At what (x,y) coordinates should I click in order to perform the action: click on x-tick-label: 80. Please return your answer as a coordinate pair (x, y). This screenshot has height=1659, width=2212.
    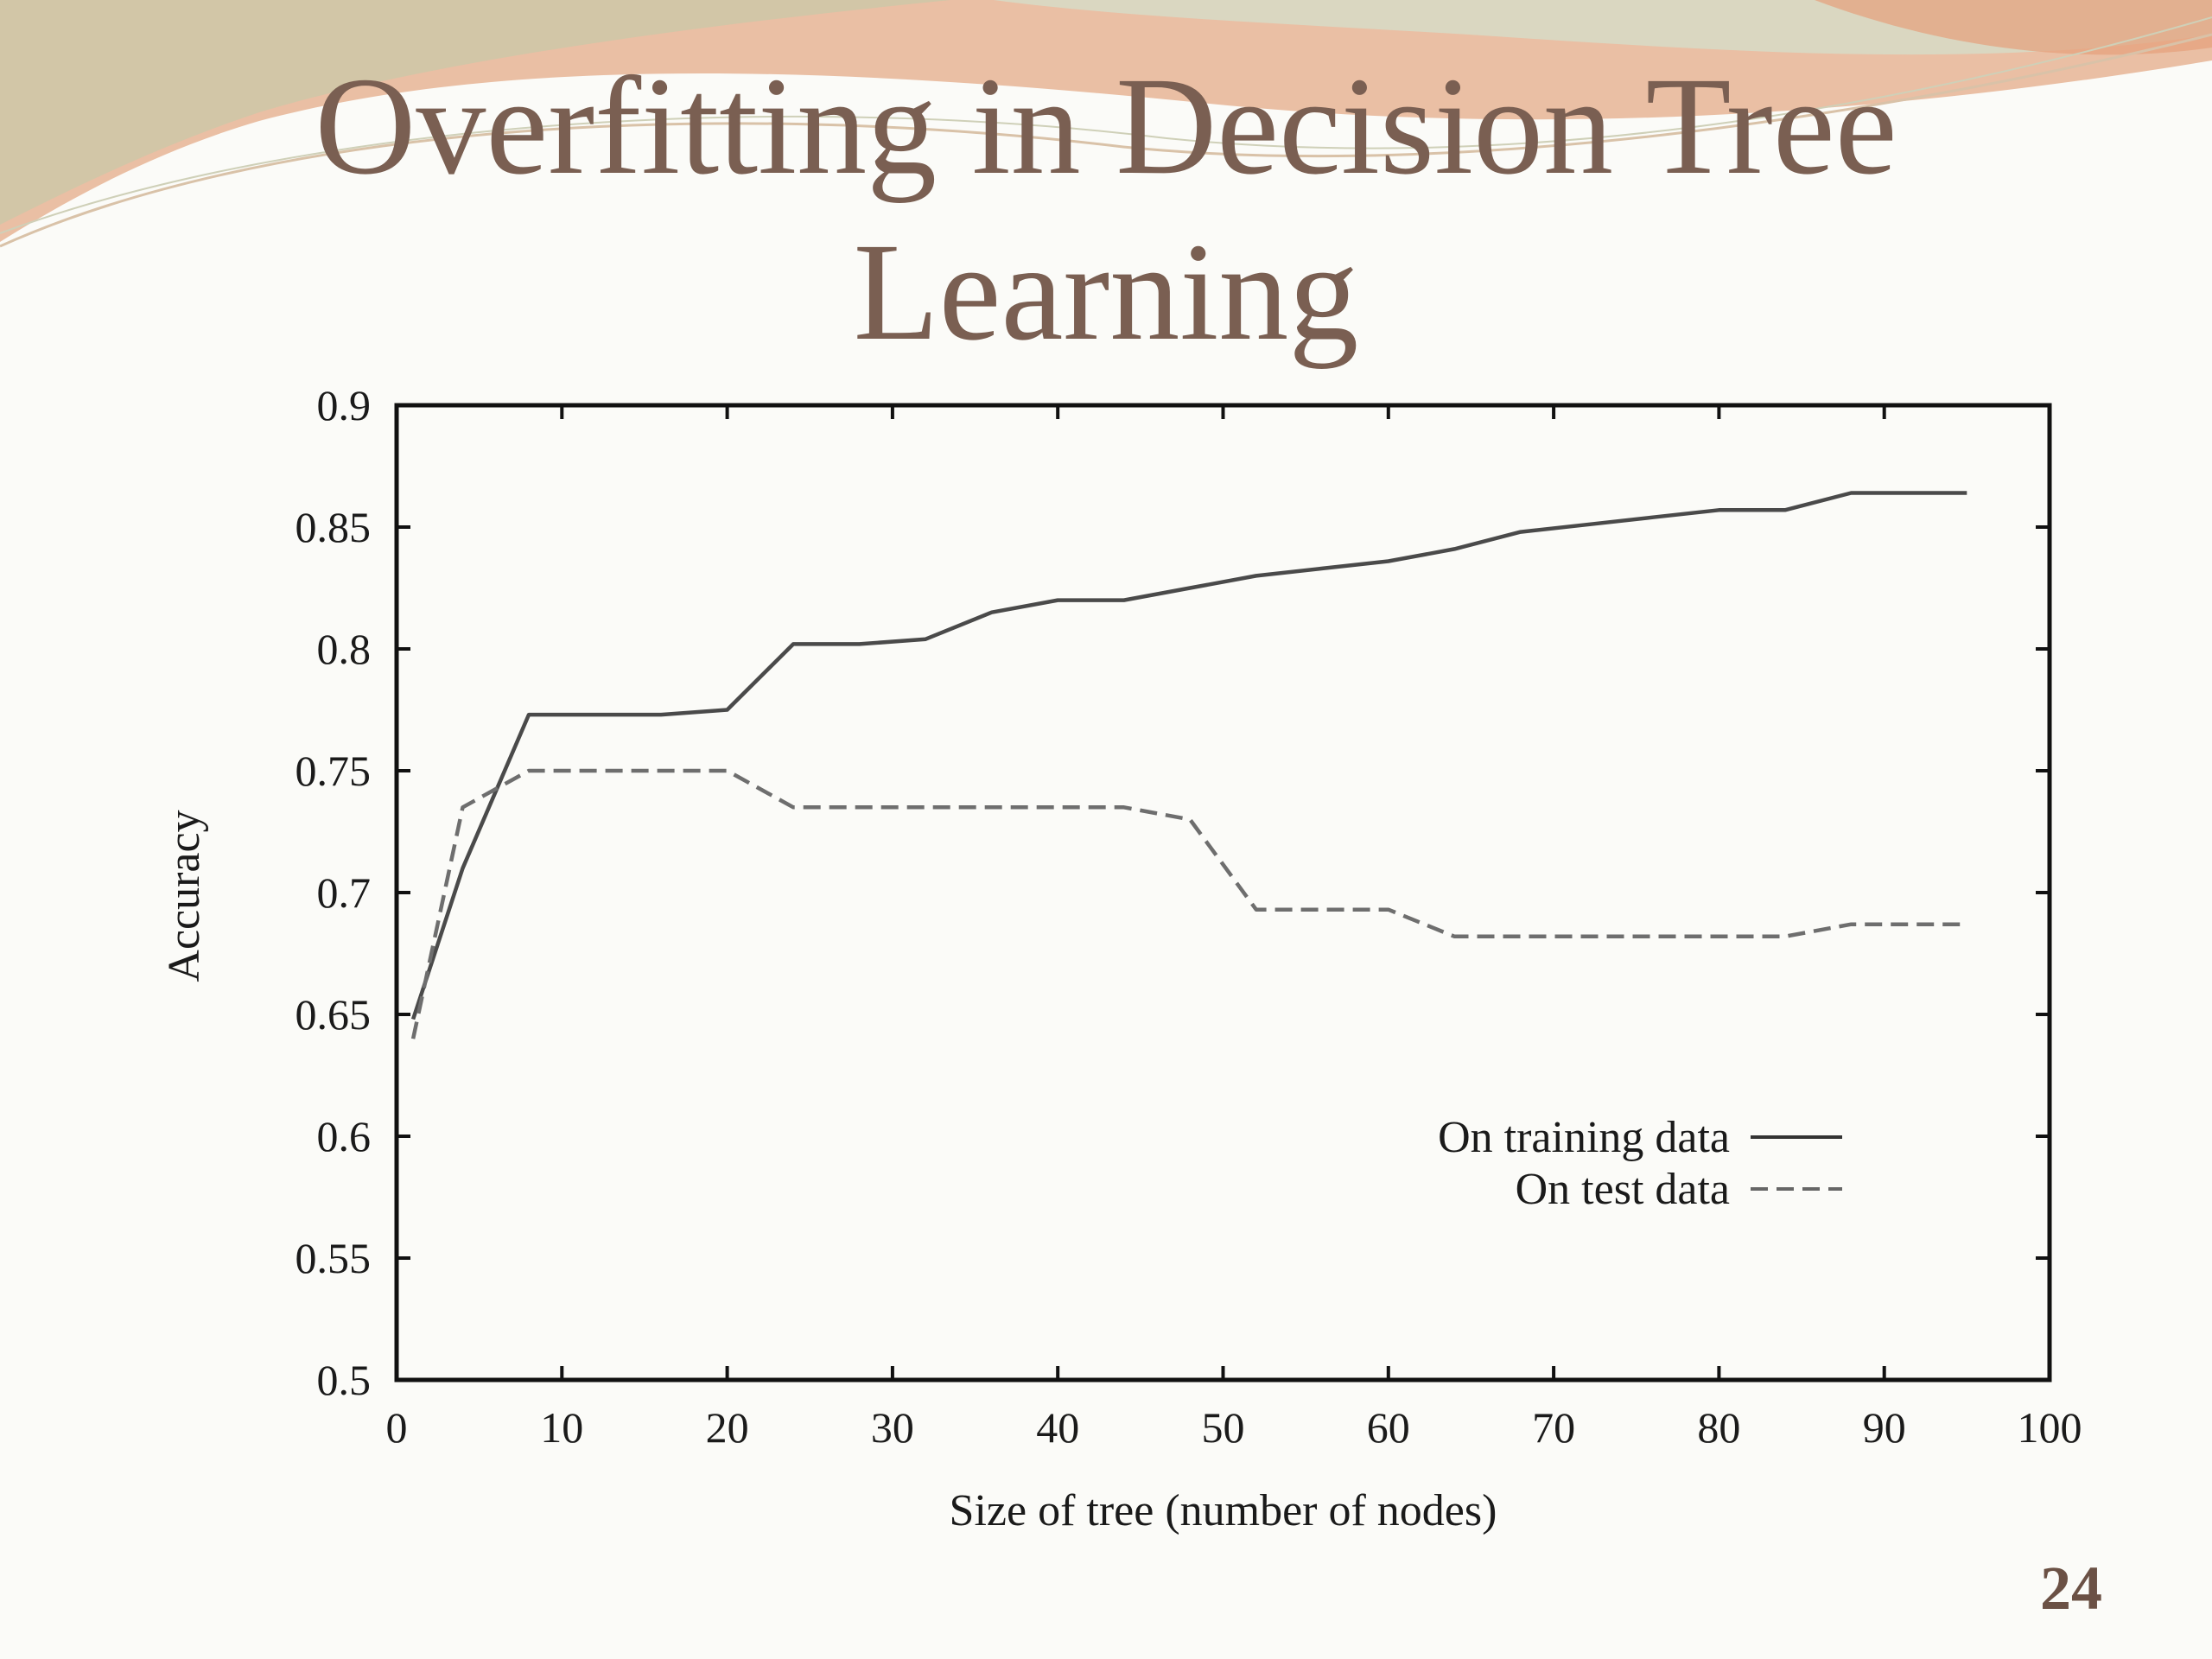
    Looking at the image, I should click on (1718, 1427).